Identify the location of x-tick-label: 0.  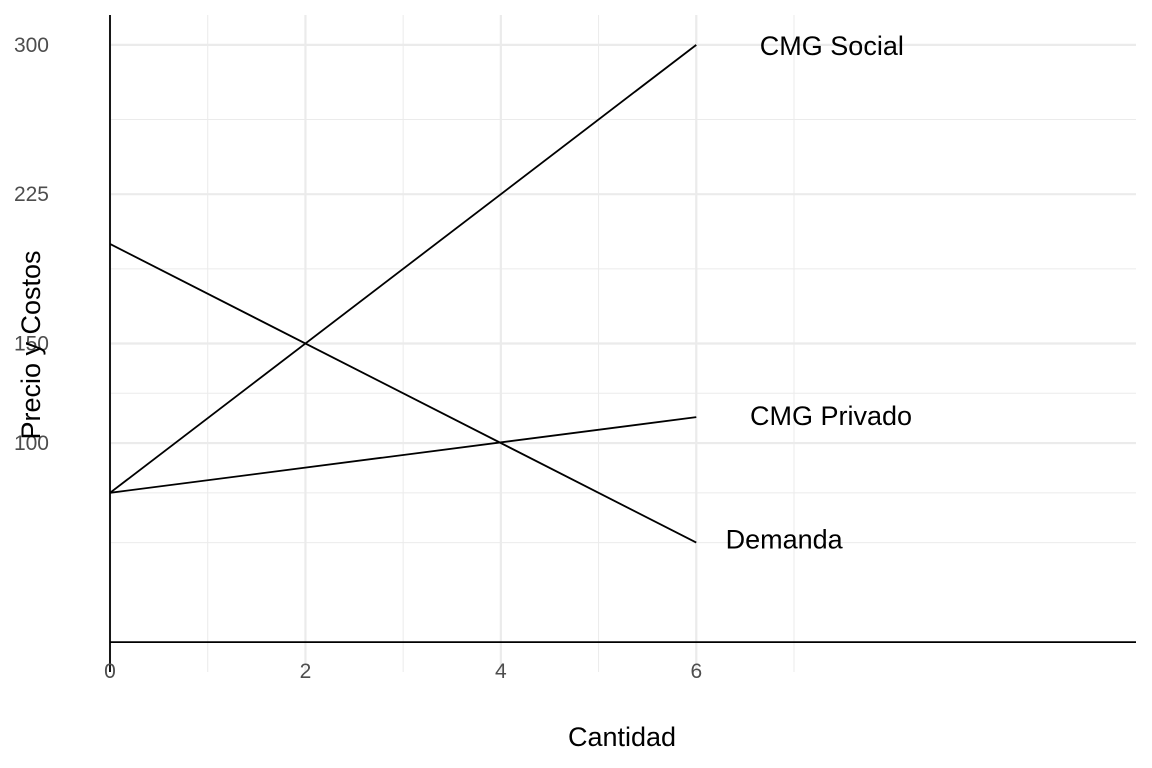
(110, 671).